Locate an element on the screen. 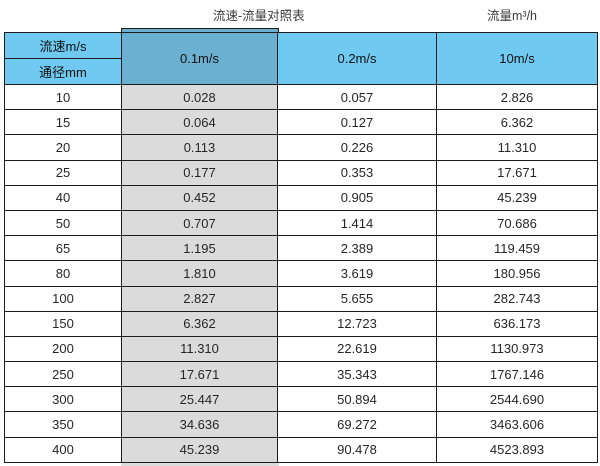 Image resolution: width=600 pixels, height=466 pixels. table-row: 250 17.671 35.343 1767.146 is located at coordinates (301, 374).